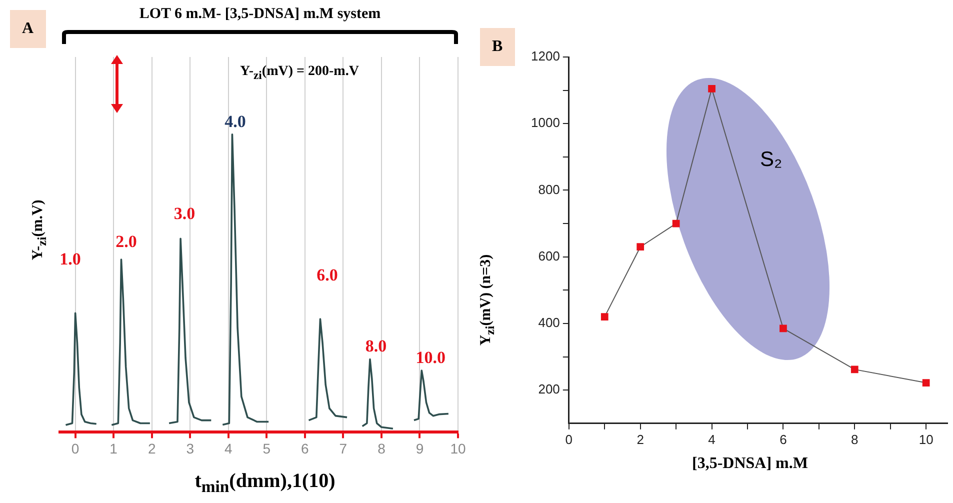 The image size is (953, 503). Describe the element at coordinates (185, 214) in the screenshot. I see `annotation: 3.0` at that location.